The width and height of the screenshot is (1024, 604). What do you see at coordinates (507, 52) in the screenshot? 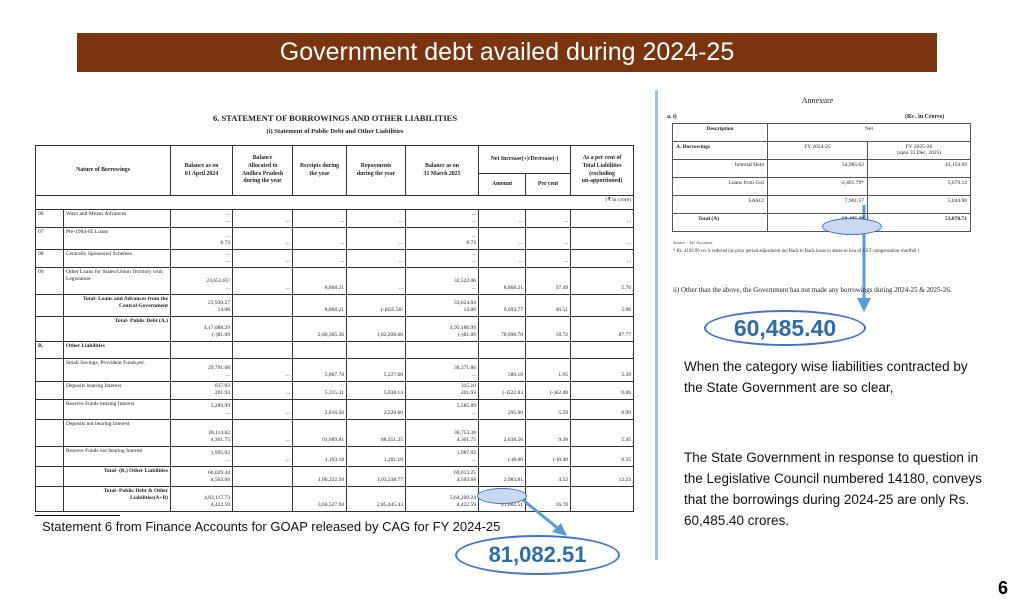
I see `slide-title: Government debt availed during 2024-25` at bounding box center [507, 52].